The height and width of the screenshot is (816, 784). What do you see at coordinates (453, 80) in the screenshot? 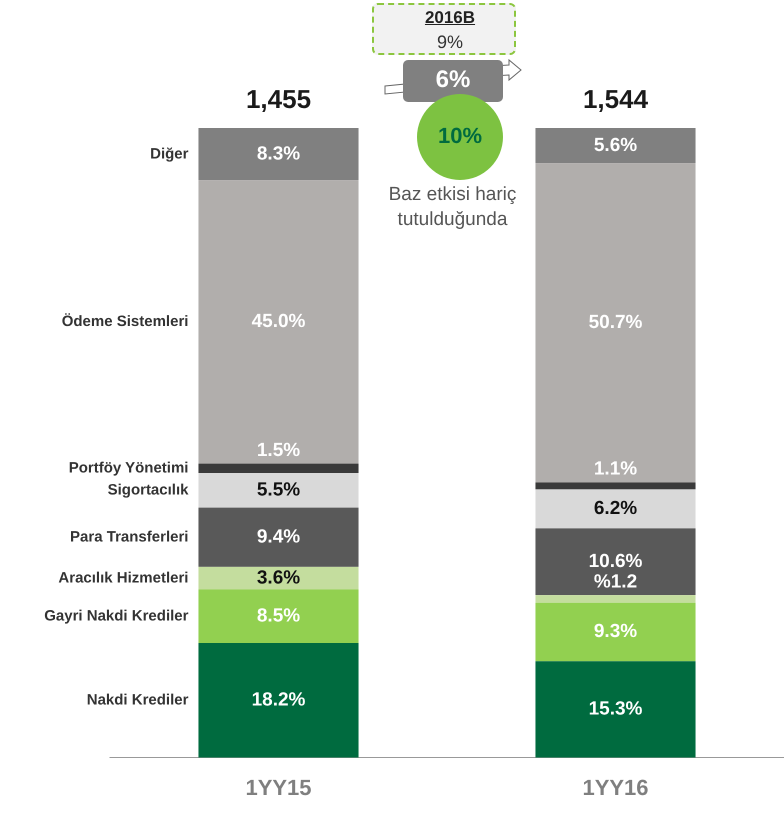
I see `text: 6%` at bounding box center [453, 80].